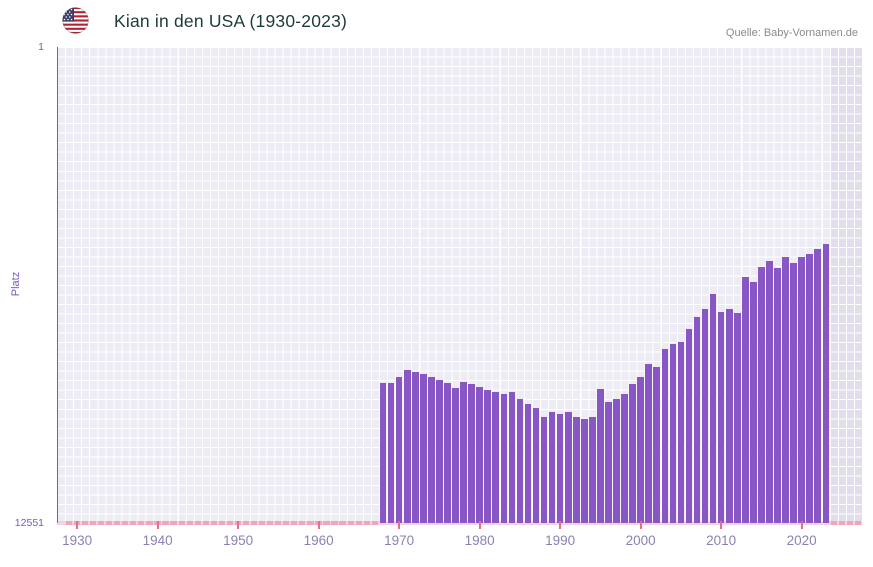  I want to click on no-data-mark-1962, so click(334, 523).